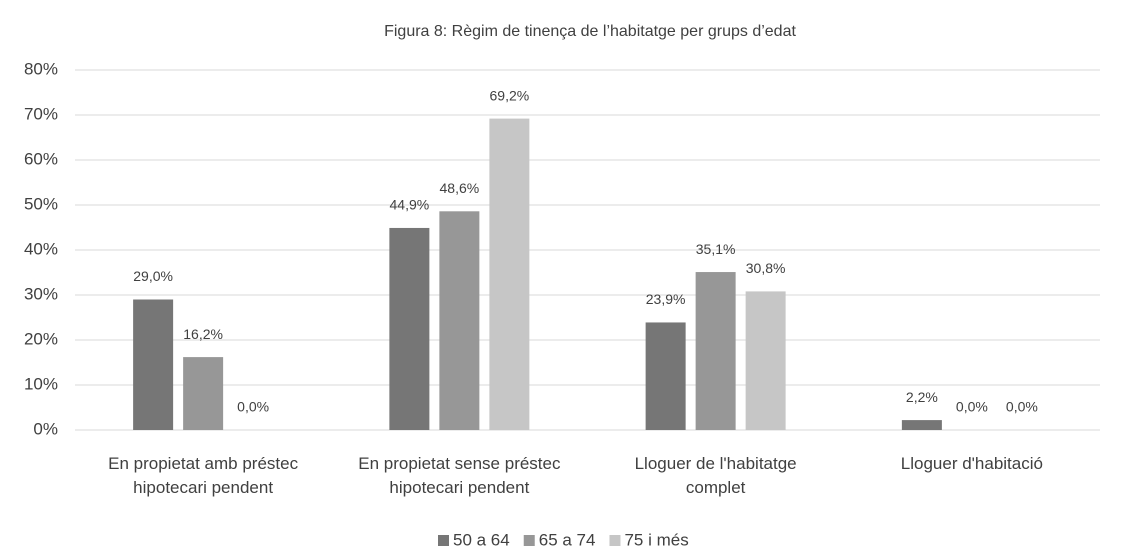 The height and width of the screenshot is (551, 1122). I want to click on y-tick-label: 20%, so click(41, 338).